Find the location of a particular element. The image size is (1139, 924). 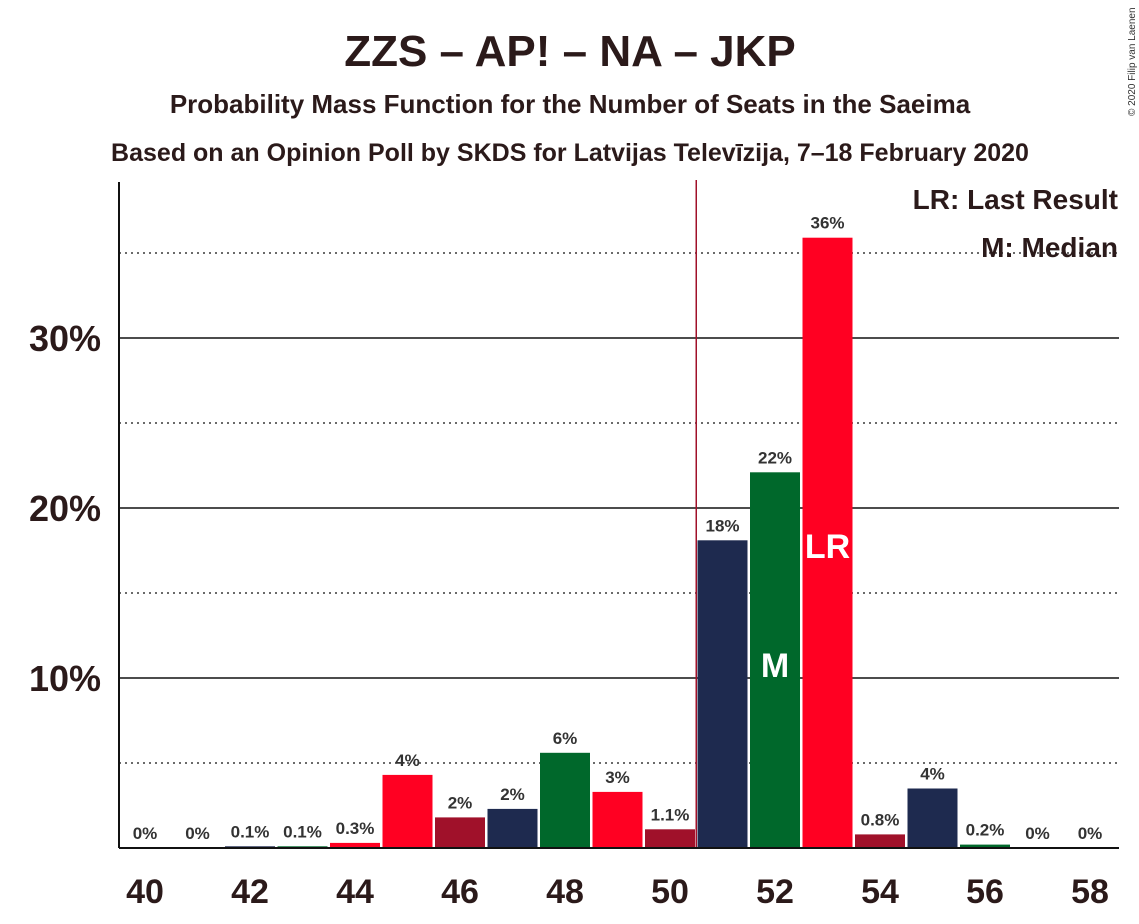

last-result-marker: LR is located at coordinates (827, 547).